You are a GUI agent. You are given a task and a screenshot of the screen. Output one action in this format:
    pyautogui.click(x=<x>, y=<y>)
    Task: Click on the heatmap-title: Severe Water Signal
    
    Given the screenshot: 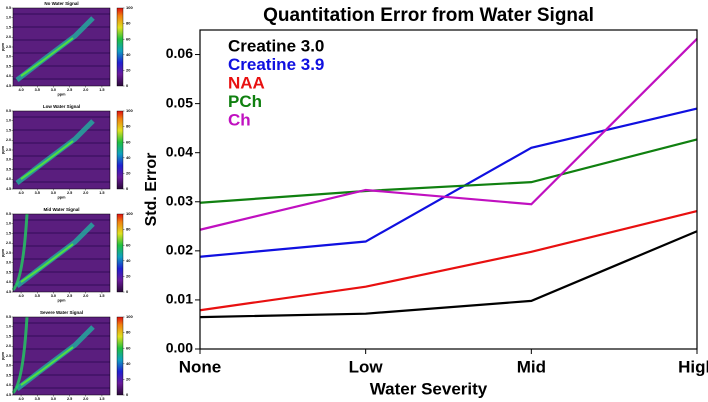 What is the action you would take?
    pyautogui.click(x=61, y=312)
    